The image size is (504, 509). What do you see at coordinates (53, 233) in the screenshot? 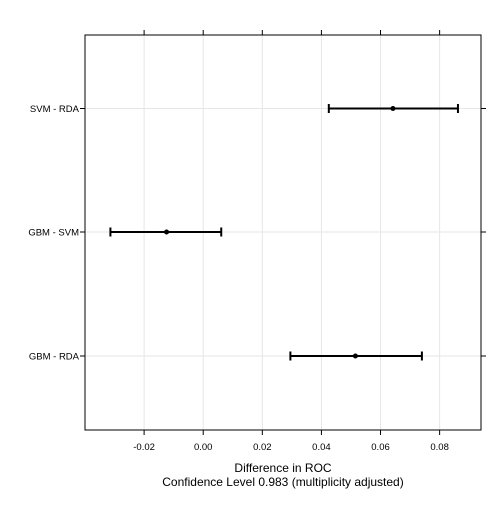
I see `category-label: GBM - SVM` at bounding box center [53, 233].